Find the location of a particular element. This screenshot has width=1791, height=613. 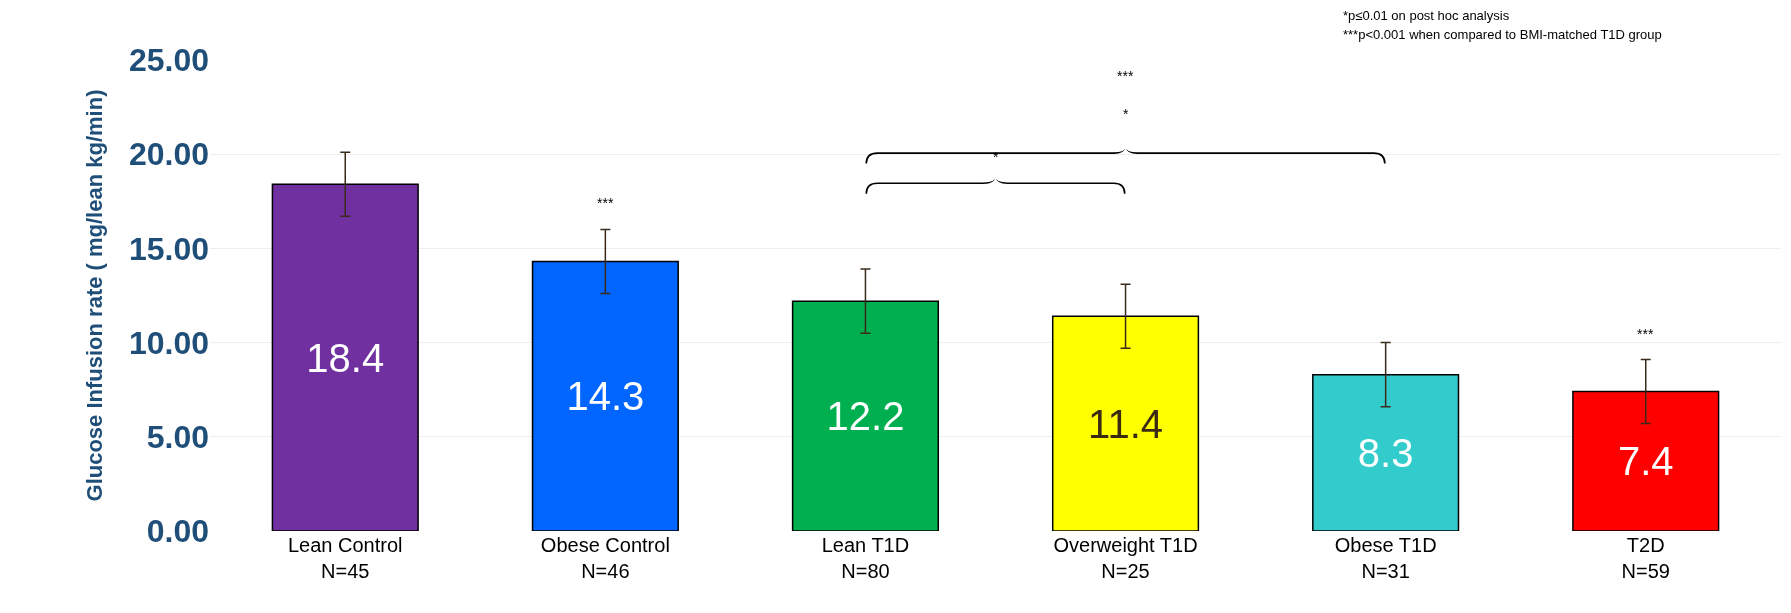

x-tick-label: Obese T1D N=31 is located at coordinates (1385, 558).